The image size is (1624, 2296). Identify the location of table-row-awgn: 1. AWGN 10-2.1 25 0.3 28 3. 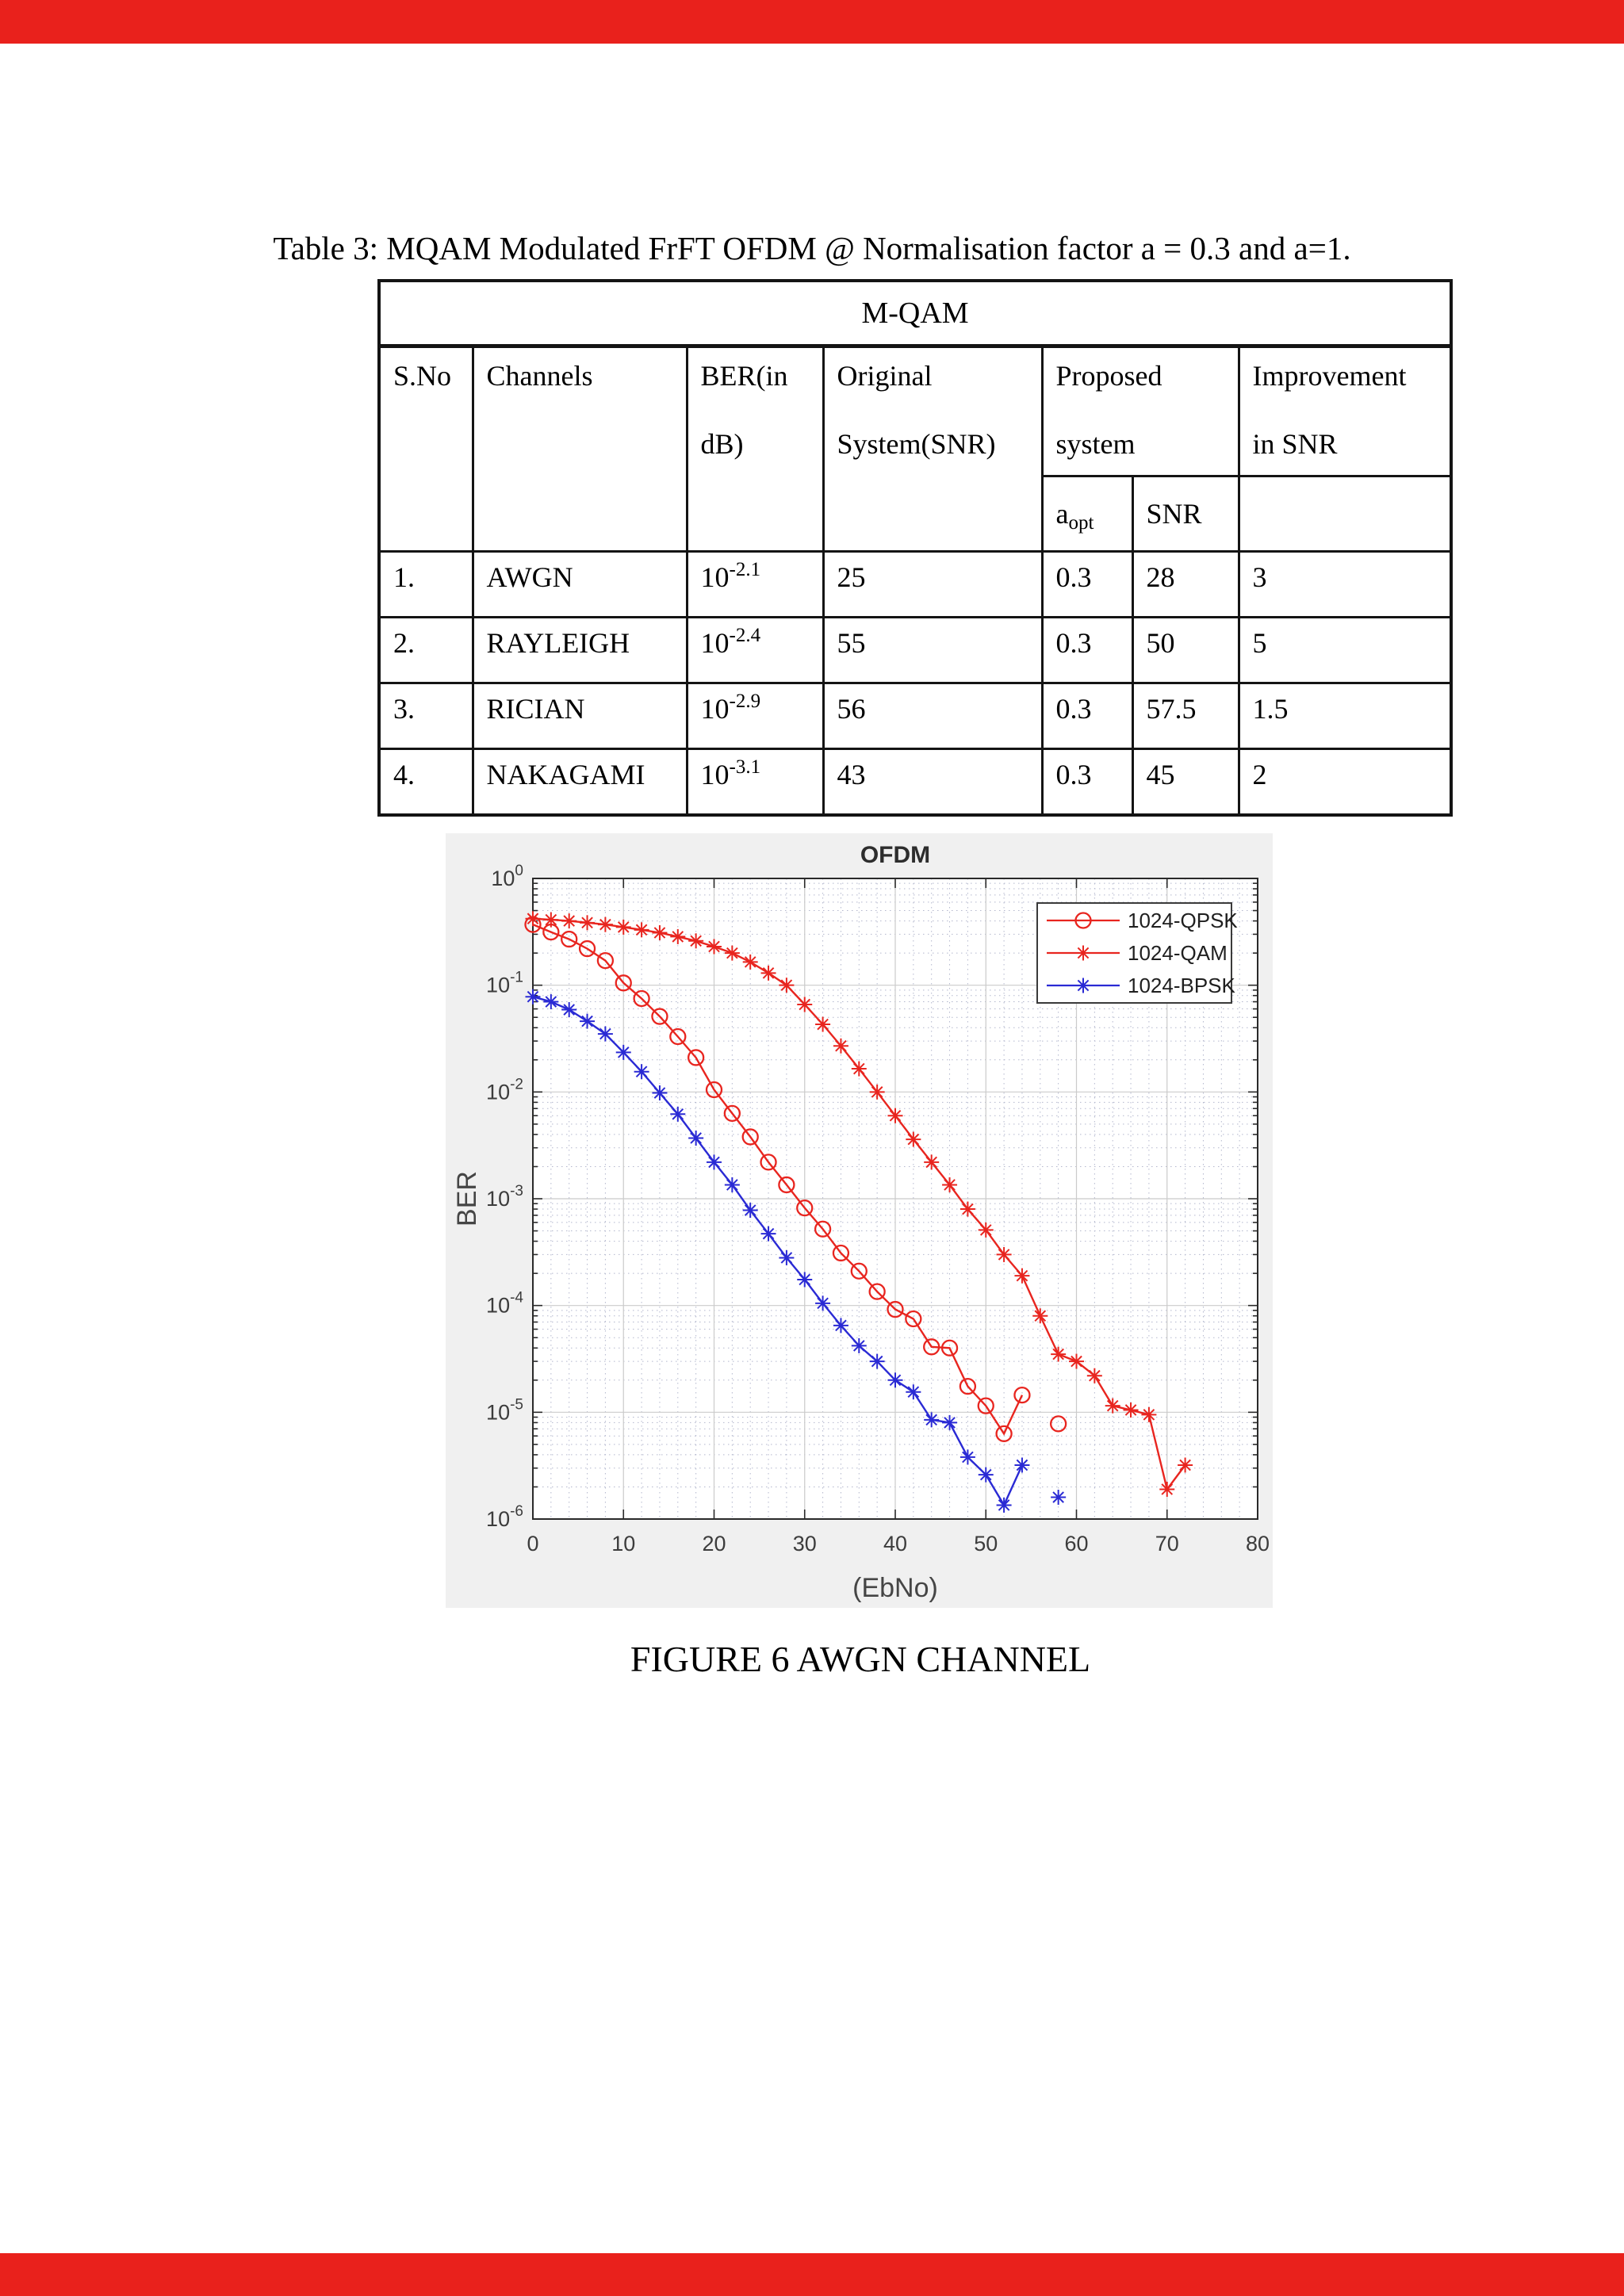
(915, 584).